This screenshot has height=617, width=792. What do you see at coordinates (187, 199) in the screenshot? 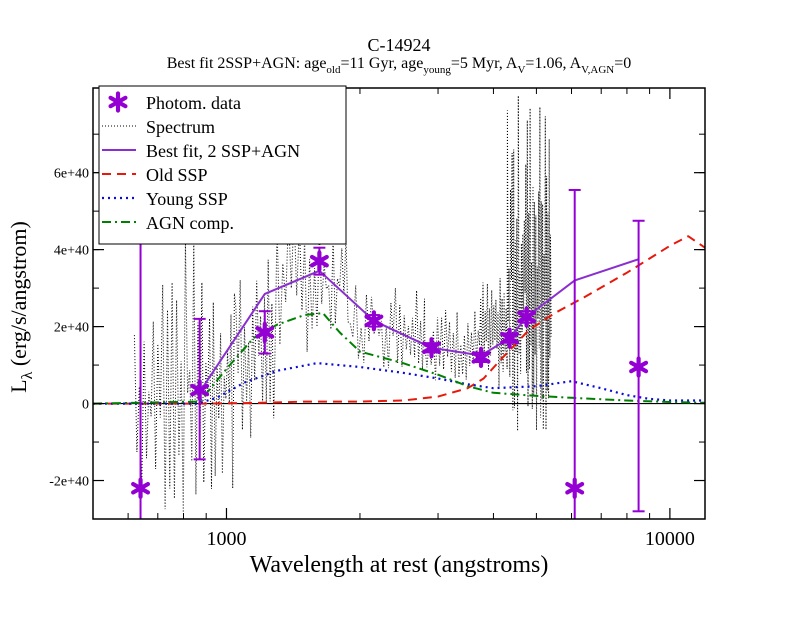
I see `legend-label: Young SSP` at bounding box center [187, 199].